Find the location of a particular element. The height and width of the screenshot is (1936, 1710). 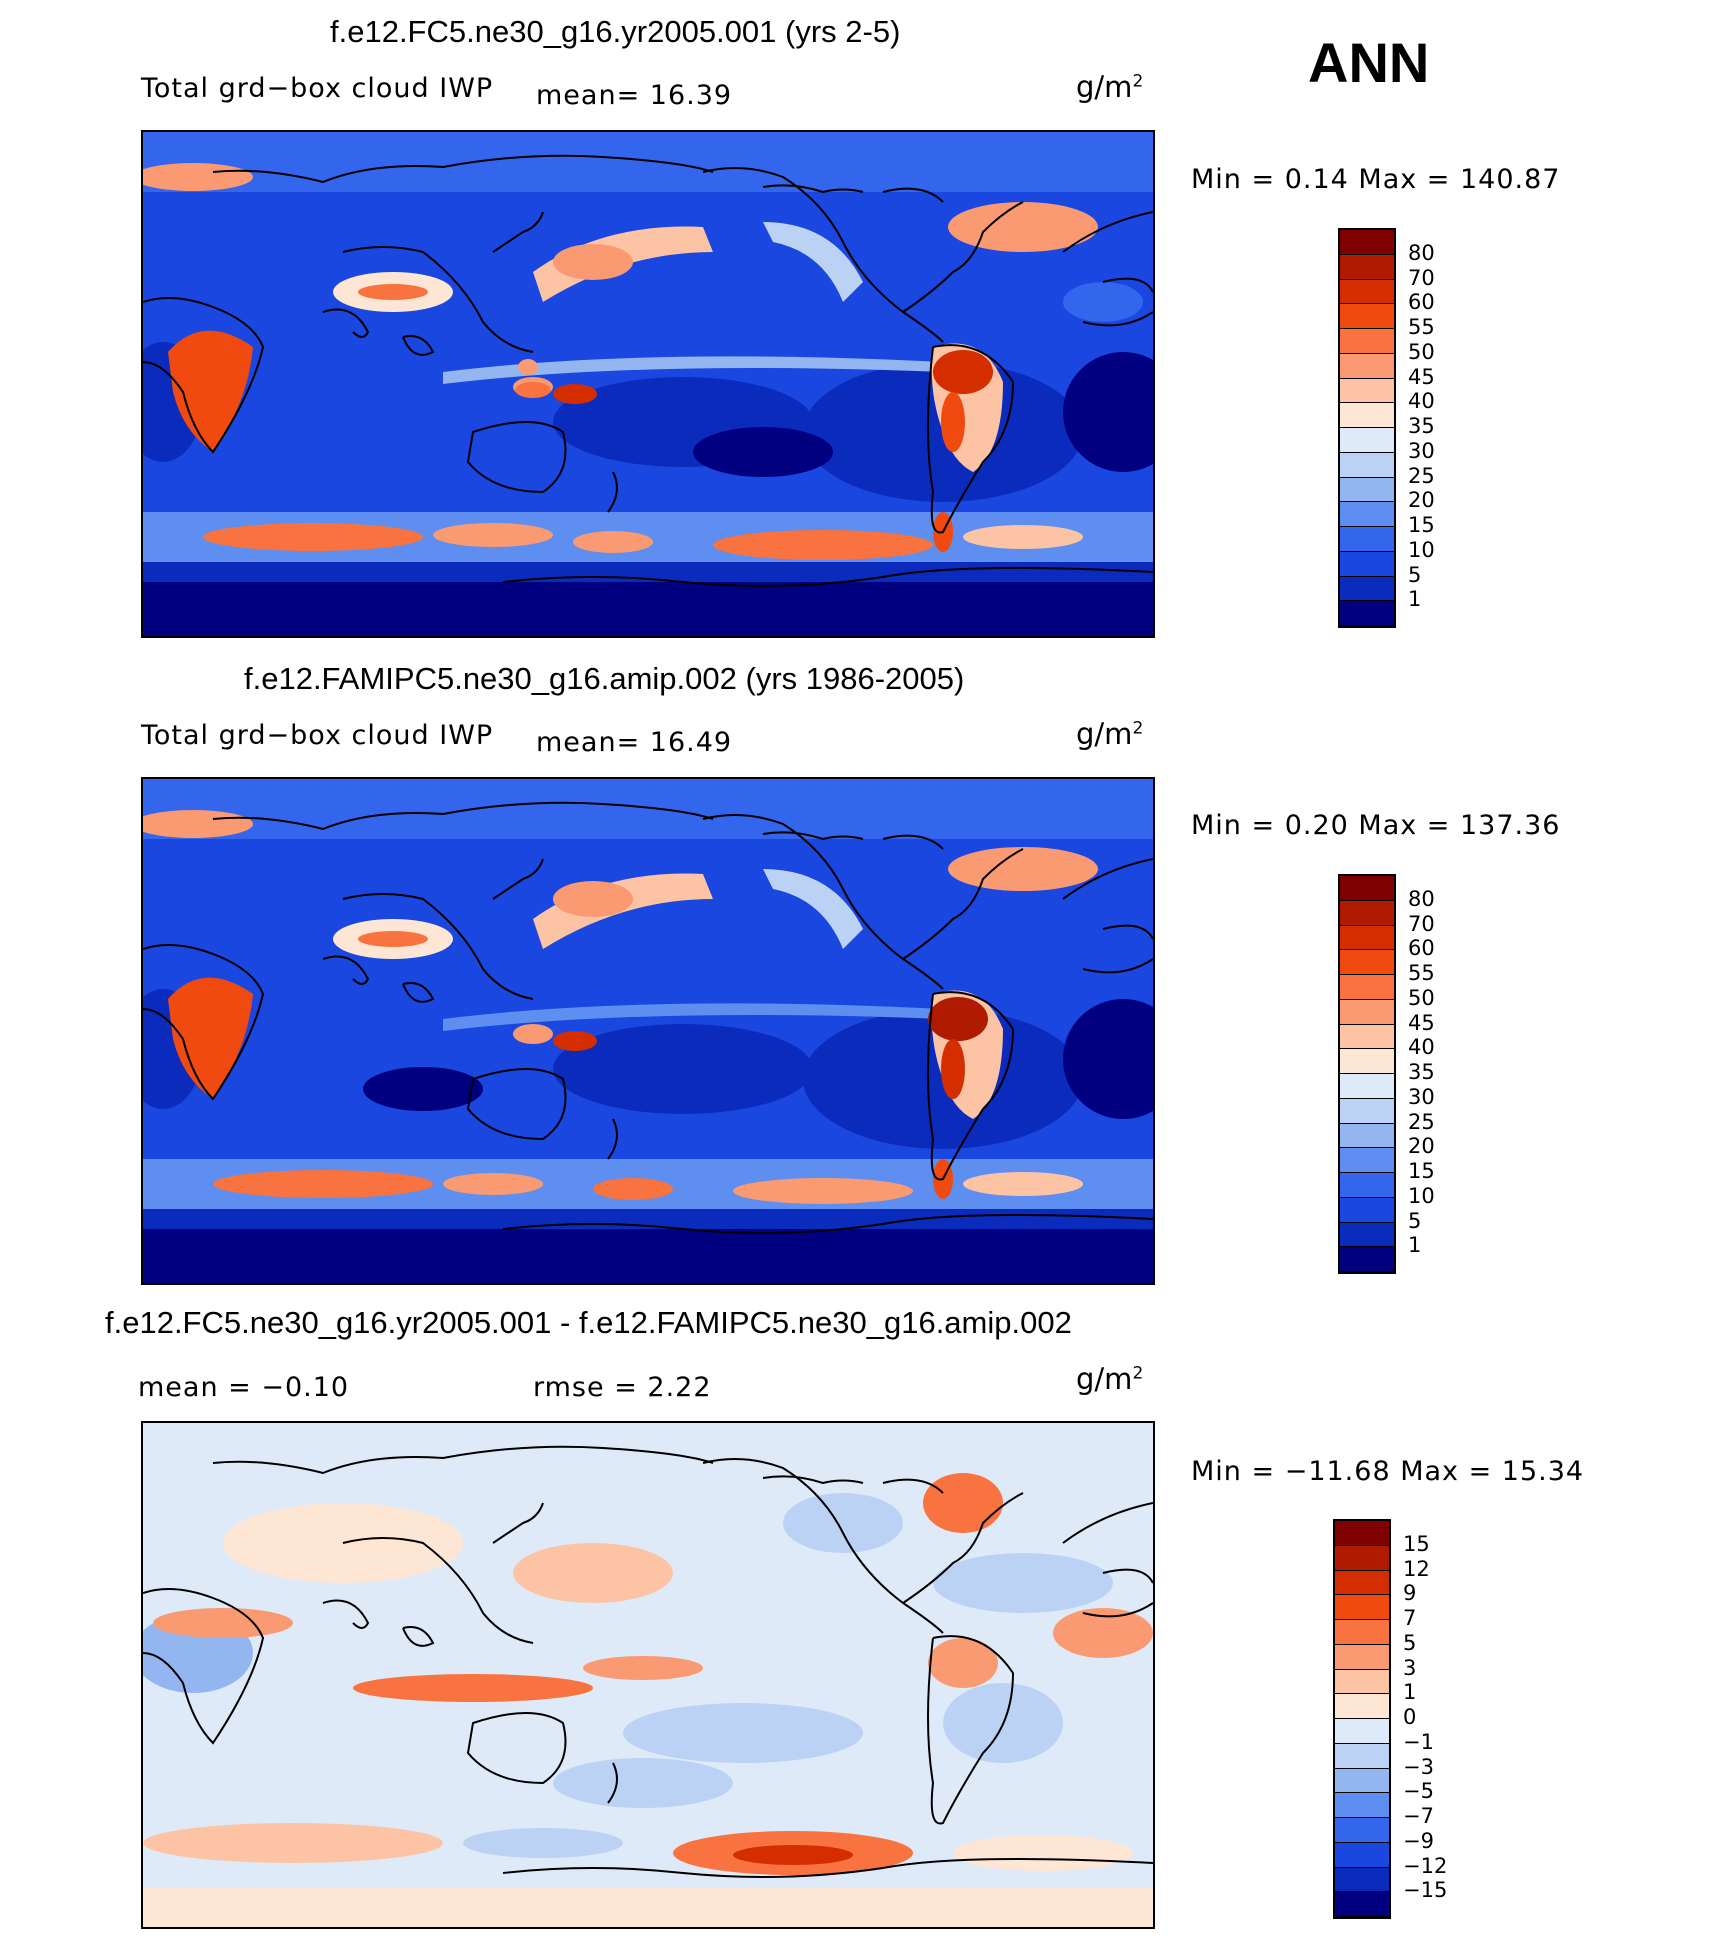

colorbar-label: 9 is located at coordinates (1410, 1593).